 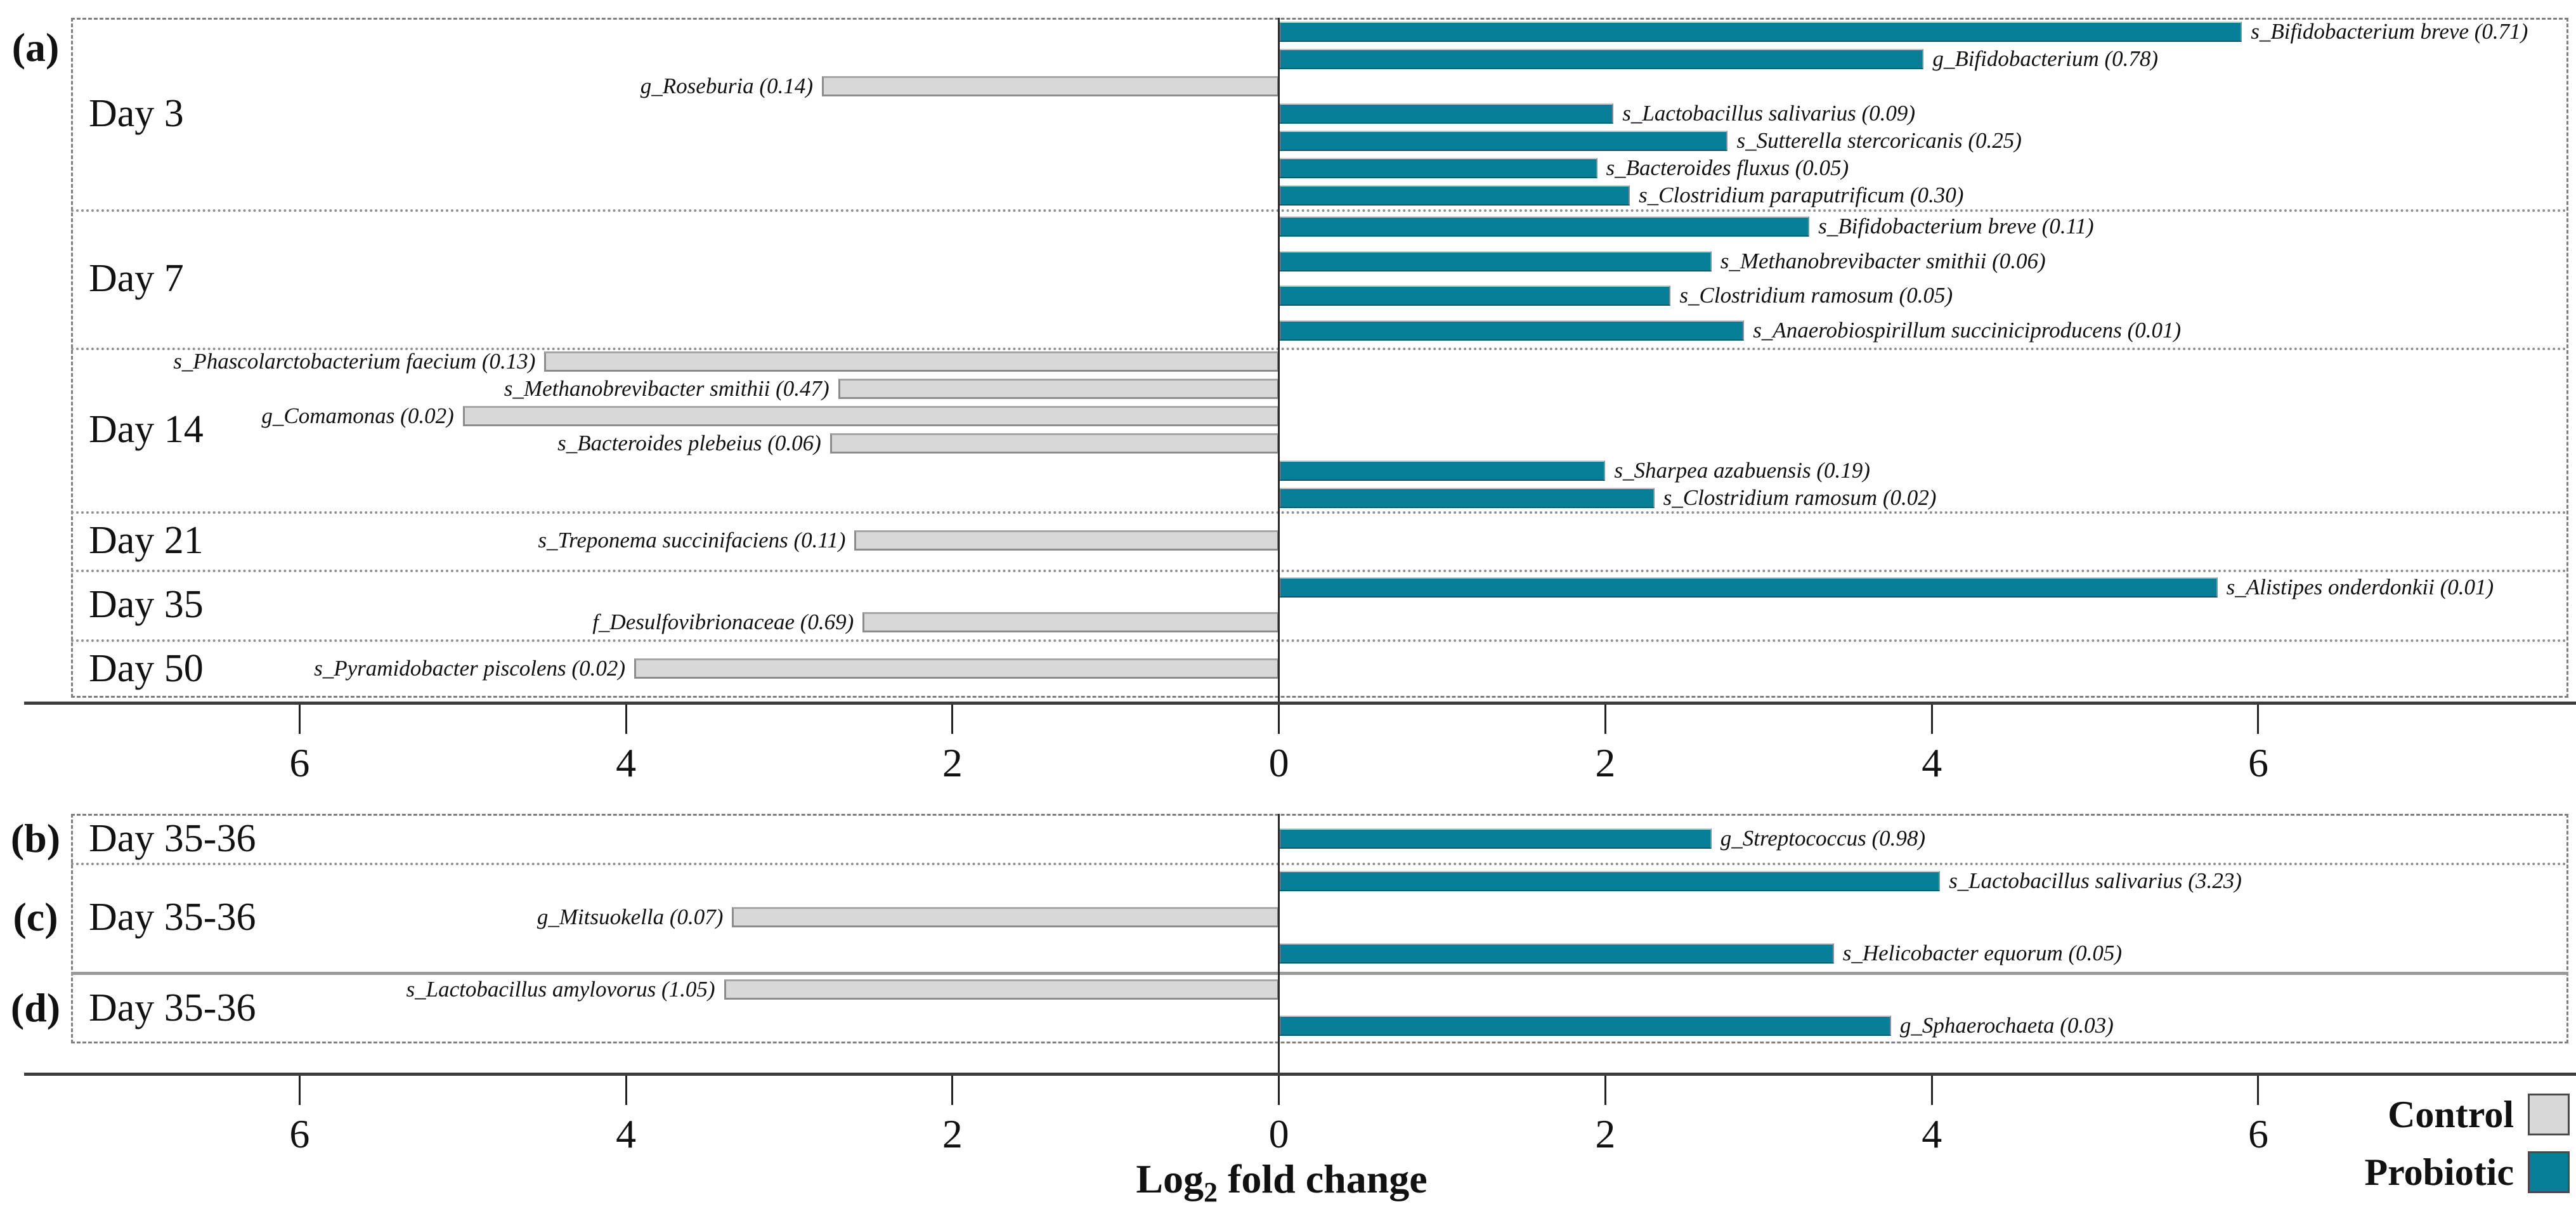 What do you see at coordinates (2096, 880) in the screenshot?
I see `bar-label: s_Lactobacillus salivarius (3.23)` at bounding box center [2096, 880].